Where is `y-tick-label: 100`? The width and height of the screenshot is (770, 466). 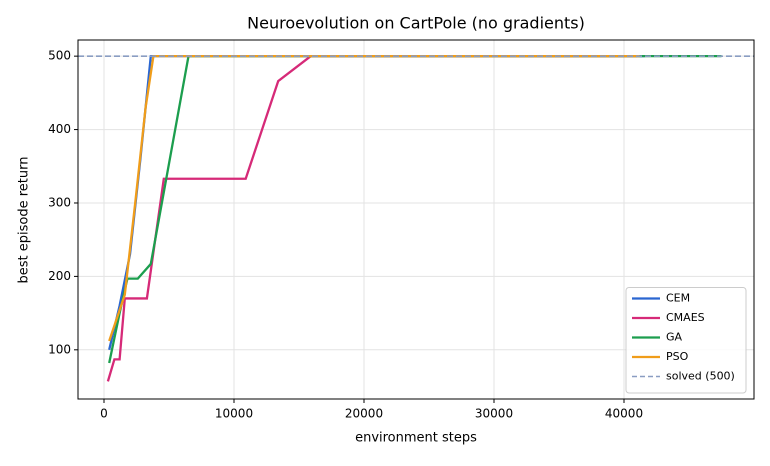
y-tick-label: 100 is located at coordinates (59, 349).